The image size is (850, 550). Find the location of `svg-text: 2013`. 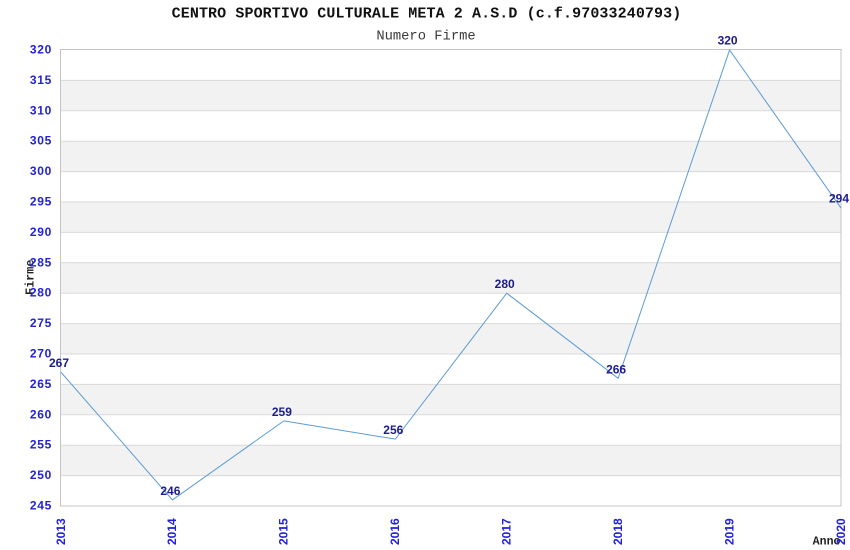

svg-text: 2013 is located at coordinates (61, 531).